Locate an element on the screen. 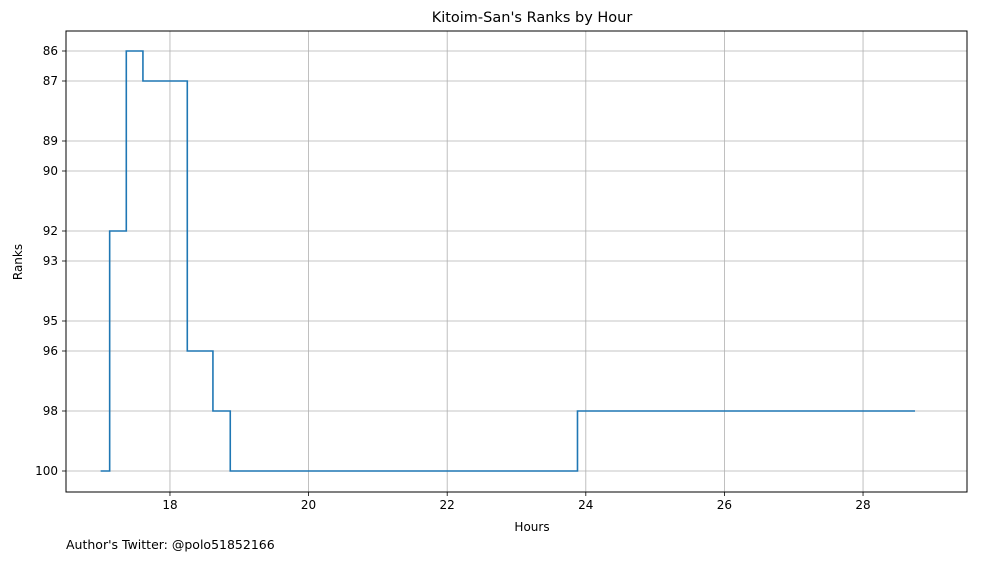 This screenshot has height=562, width=1005. x-tick-label: 18 is located at coordinates (169, 505).